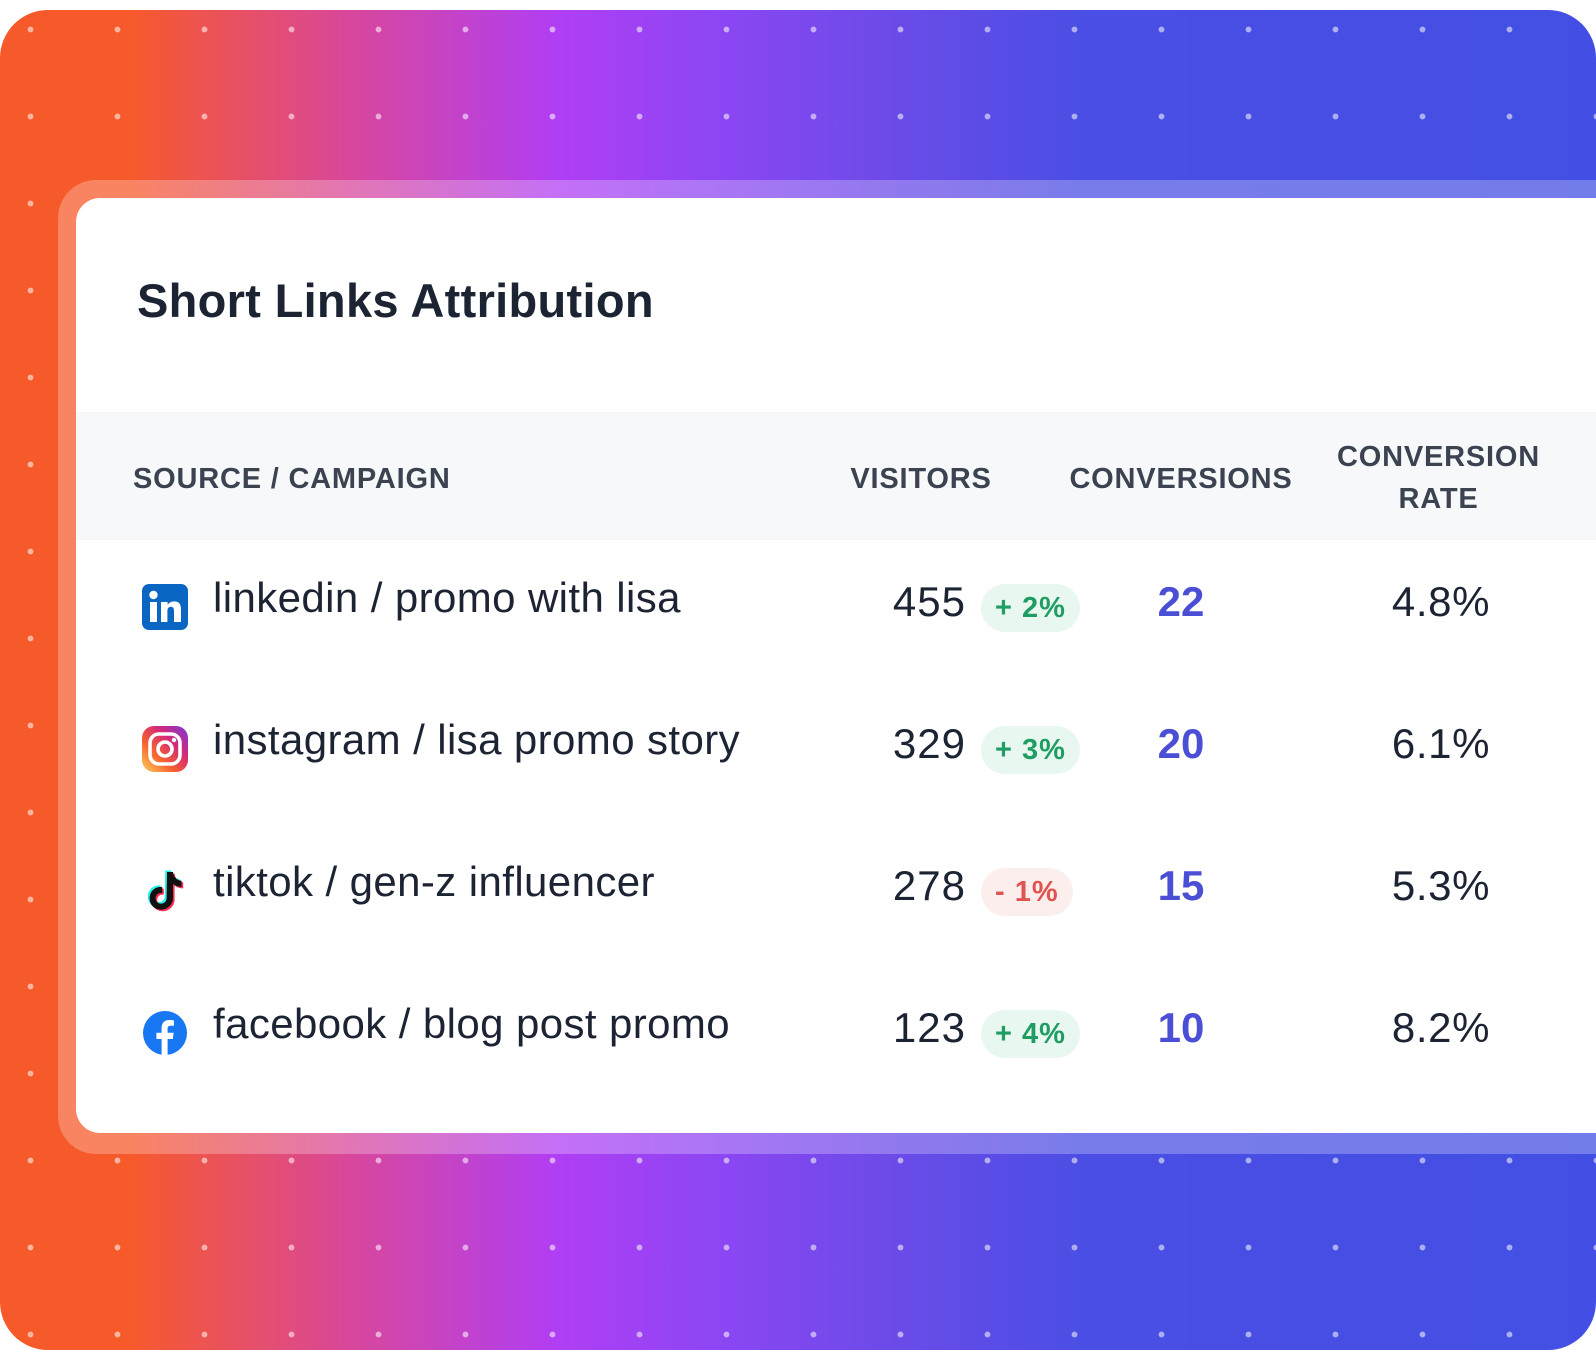 This screenshot has width=1596, height=1350. What do you see at coordinates (165, 1033) in the screenshot?
I see `facebook-icon` at bounding box center [165, 1033].